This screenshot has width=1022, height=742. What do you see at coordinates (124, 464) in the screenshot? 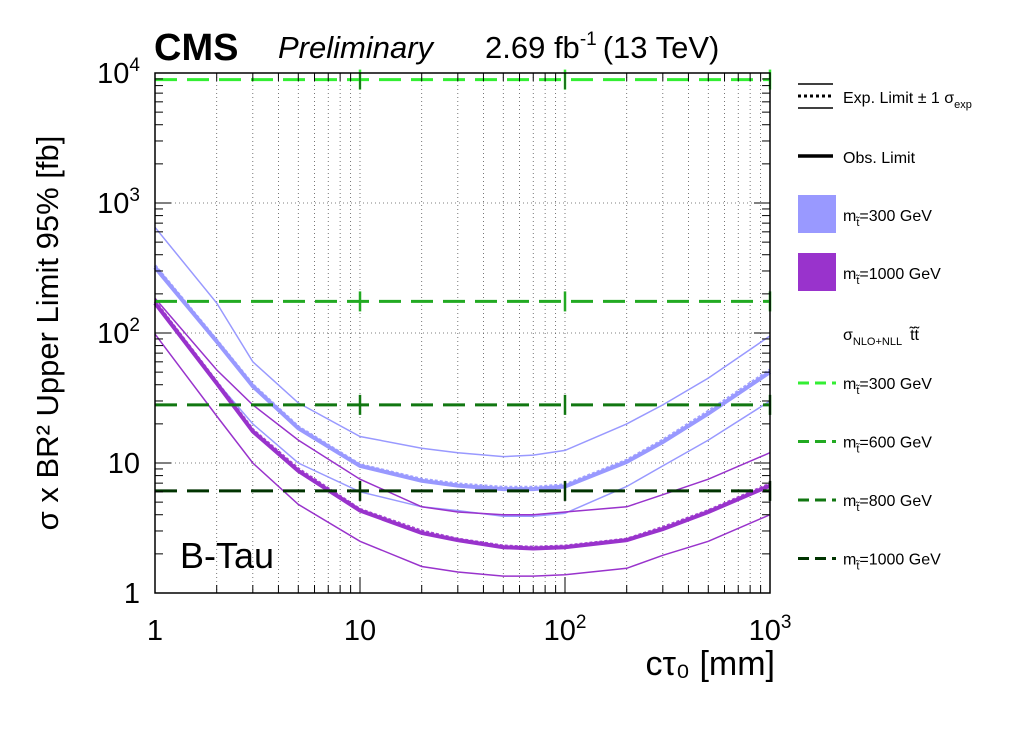
I see `y-tick-label: 10` at bounding box center [124, 464].